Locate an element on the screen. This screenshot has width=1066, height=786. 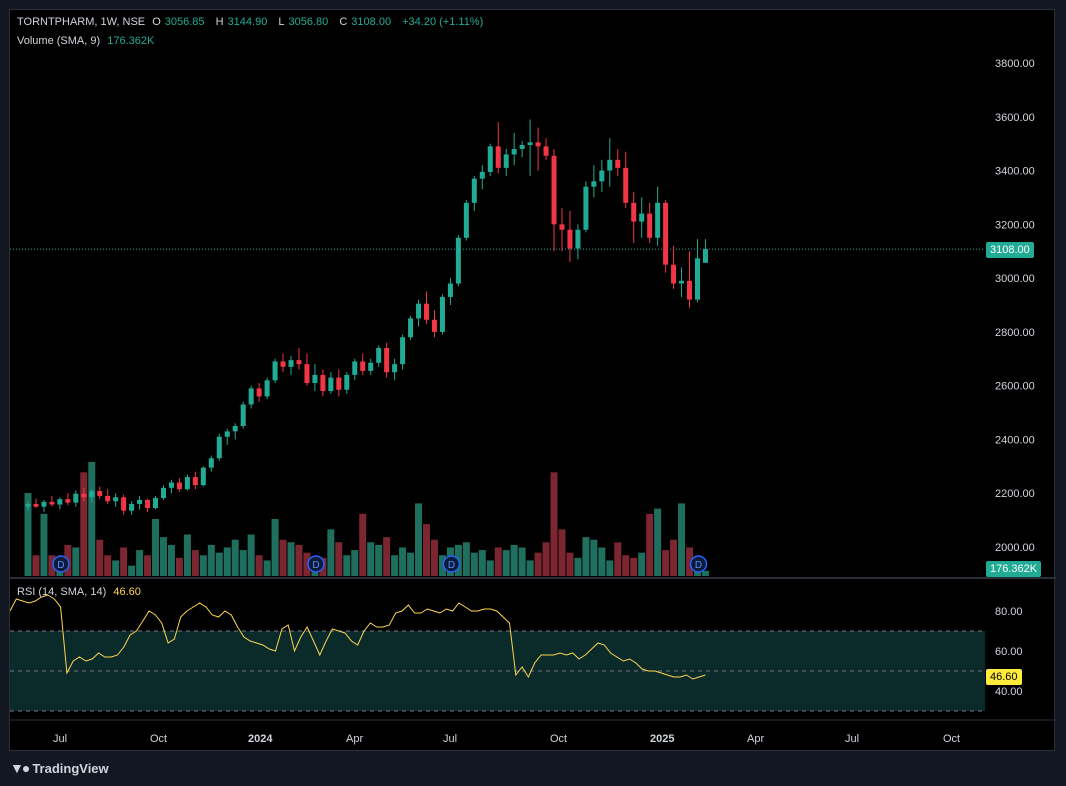
dividend-marker-label: D is located at coordinates (315, 565).